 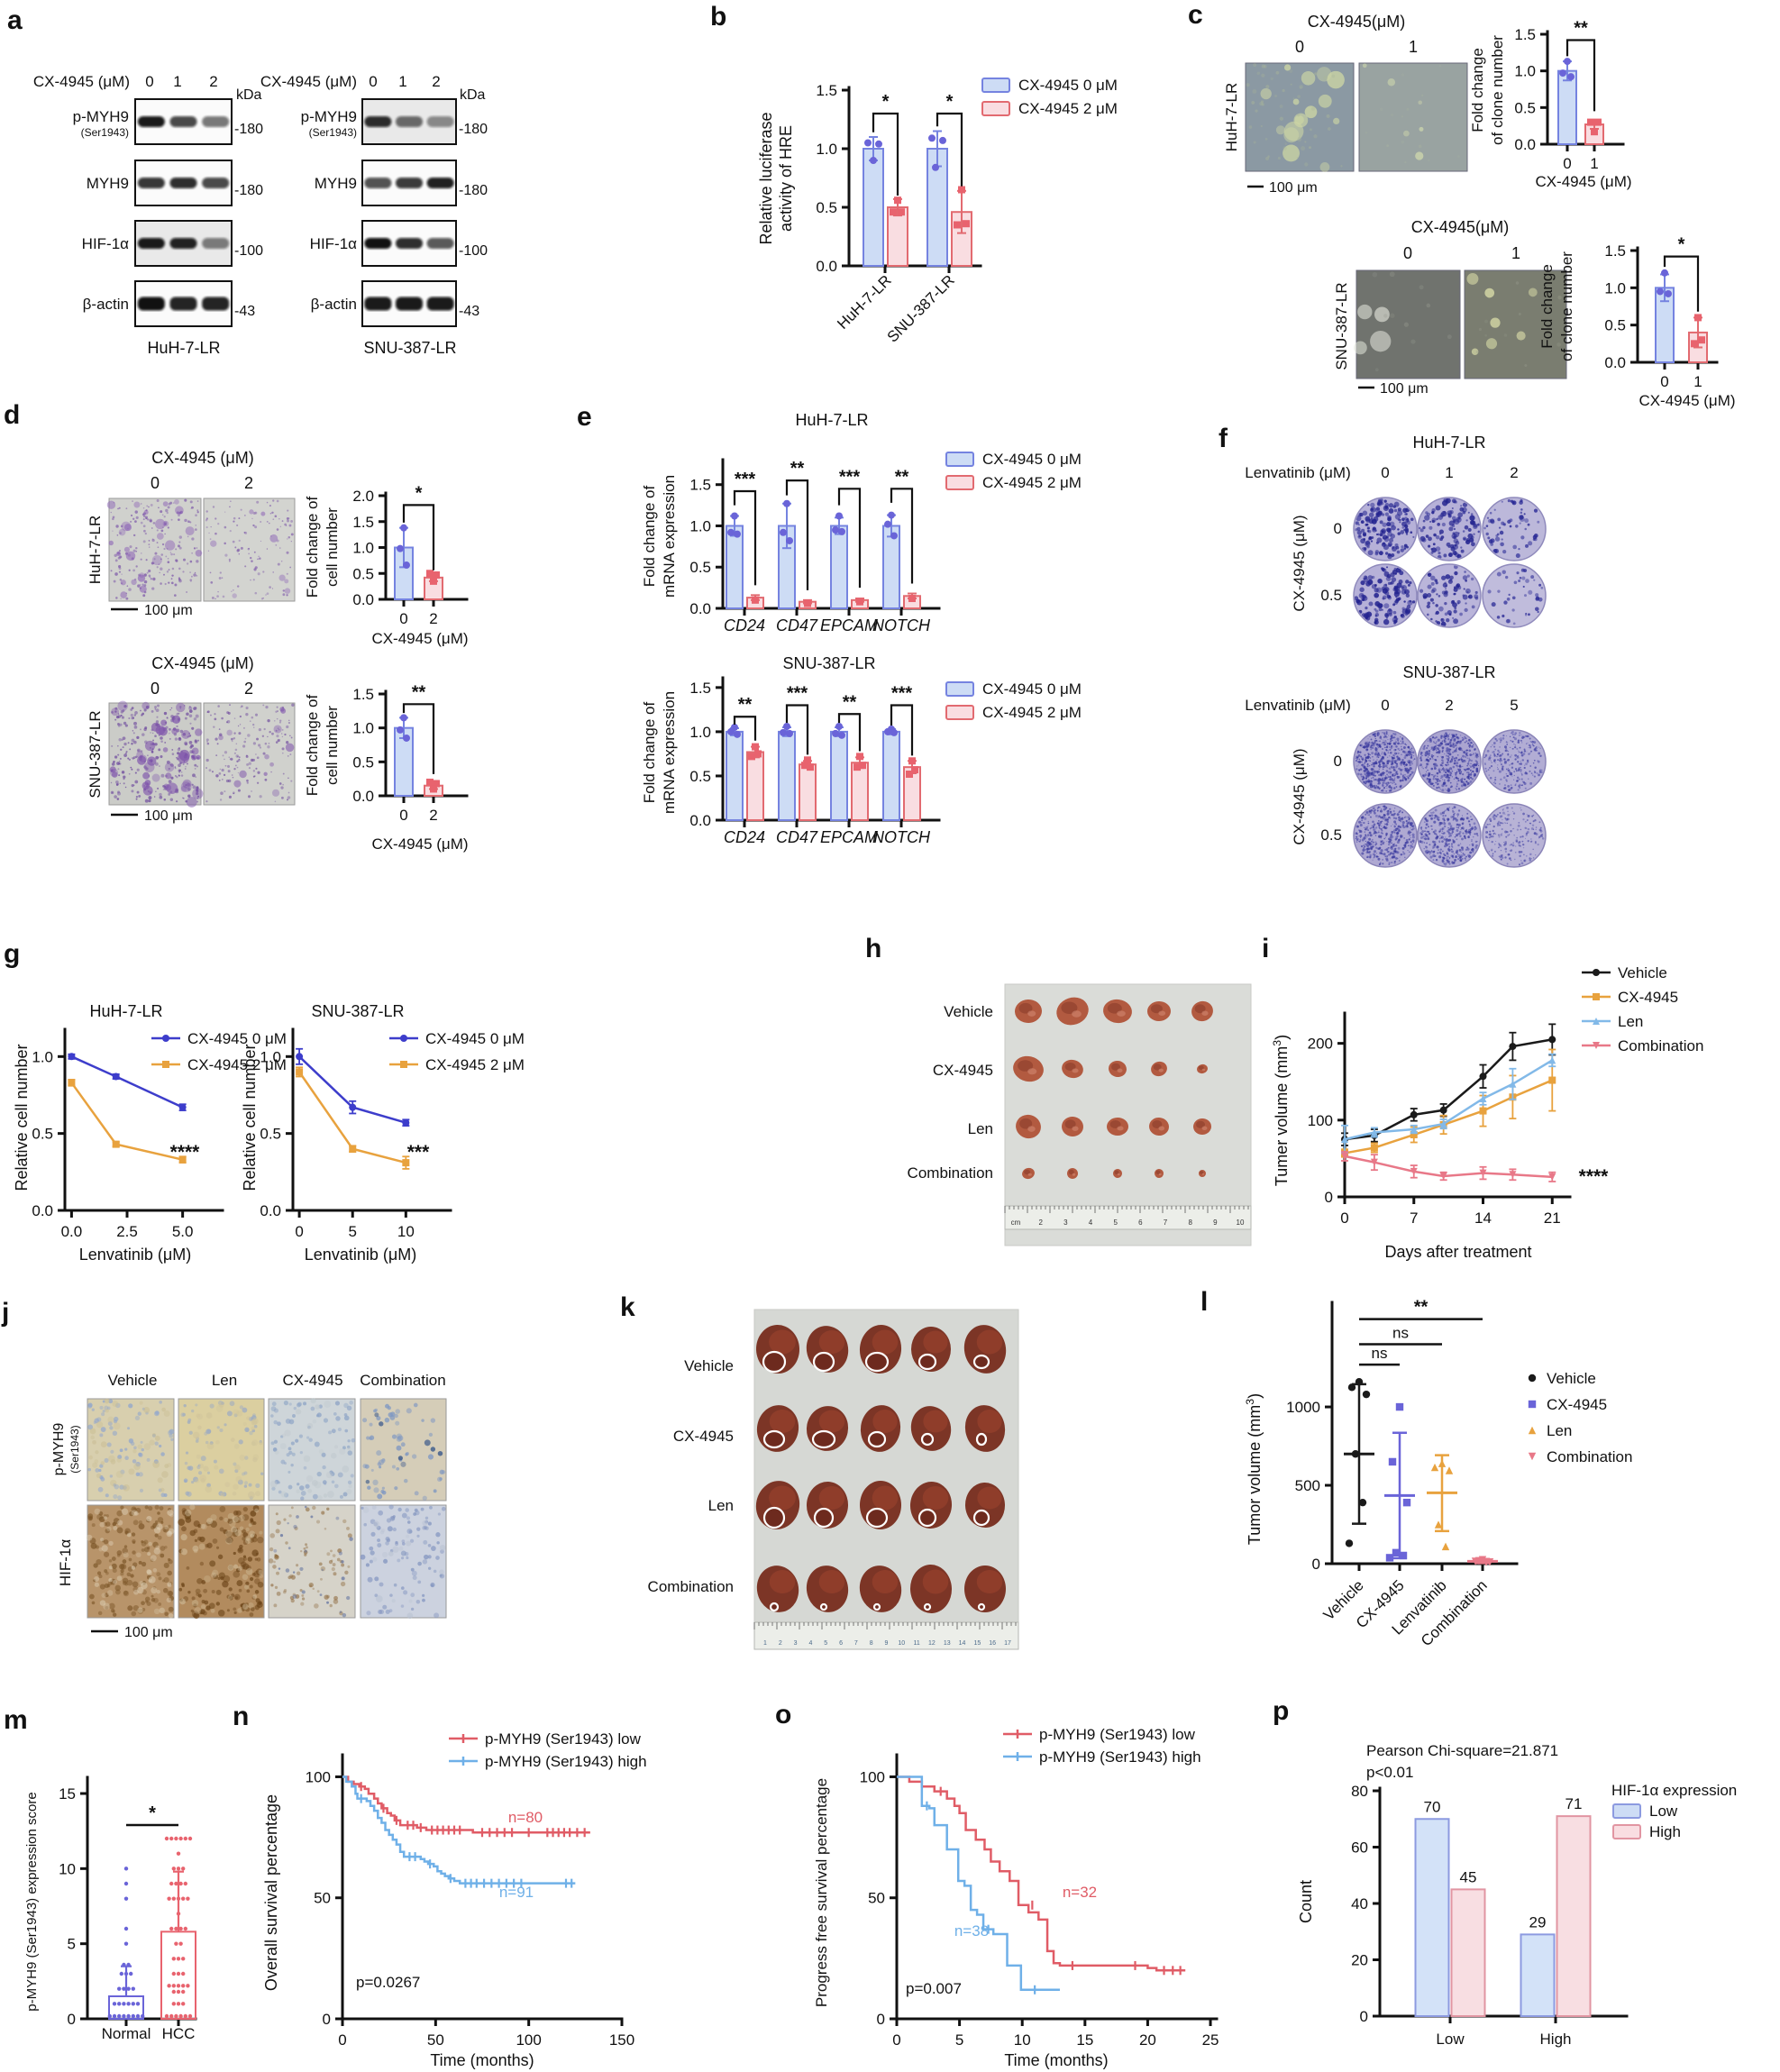 I want to click on ruler-number: 3, so click(x=796, y=1643).